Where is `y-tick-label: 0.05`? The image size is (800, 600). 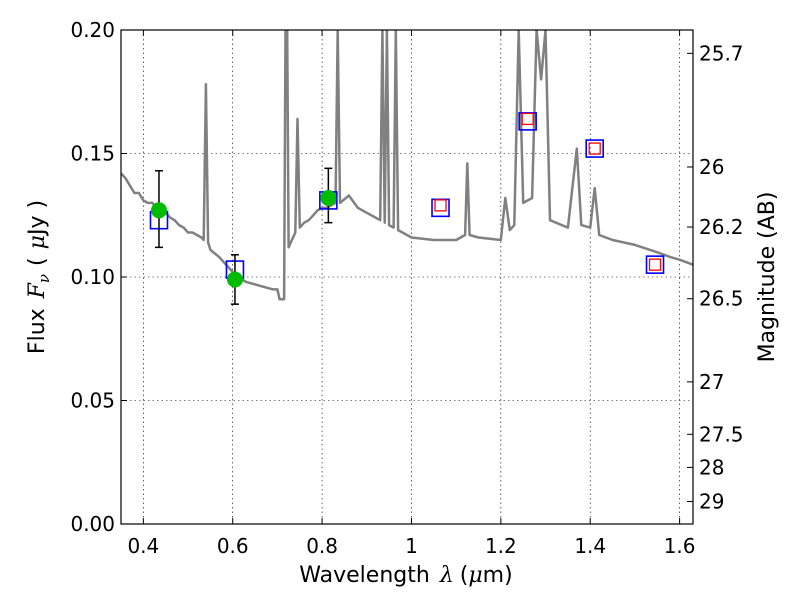
y-tick-label: 0.05 is located at coordinates (92, 401).